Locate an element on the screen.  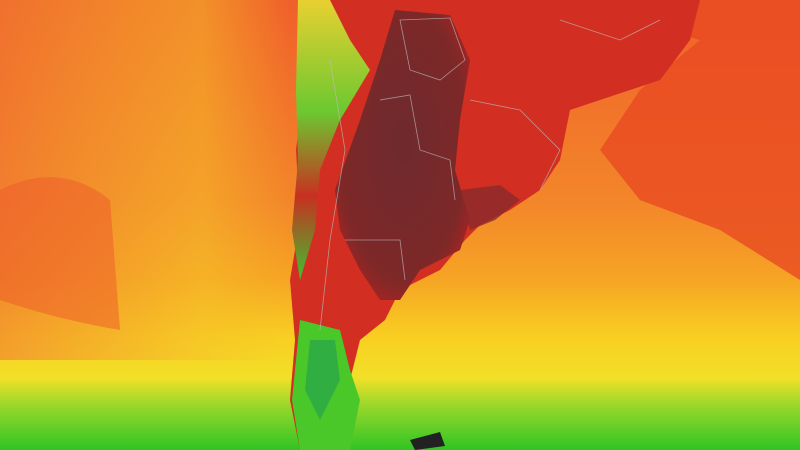
hot-core is located at coordinates (402, 155).